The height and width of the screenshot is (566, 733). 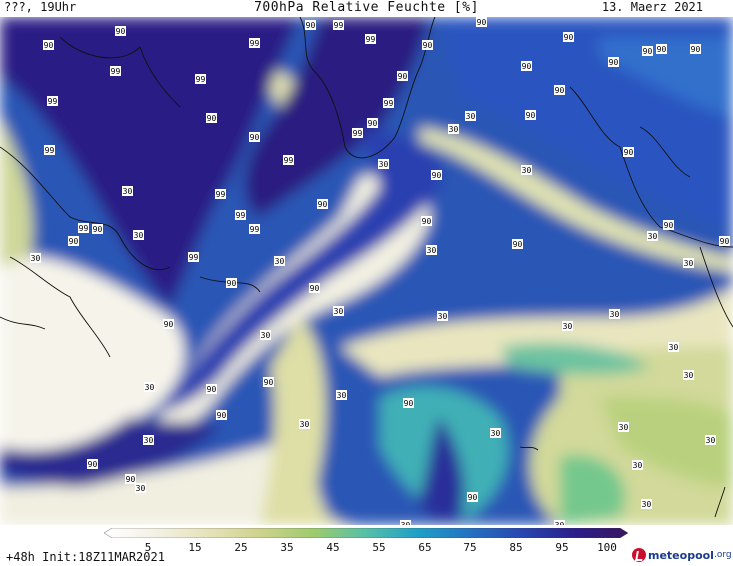 I want to click on legend-tick-5: 5, so click(x=148, y=547).